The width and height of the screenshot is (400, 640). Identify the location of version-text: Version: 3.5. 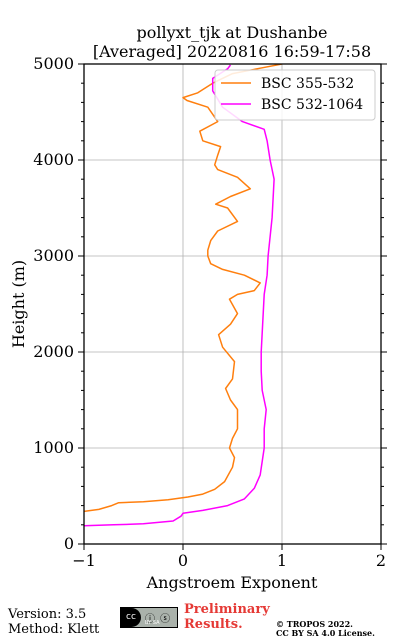
(47, 614).